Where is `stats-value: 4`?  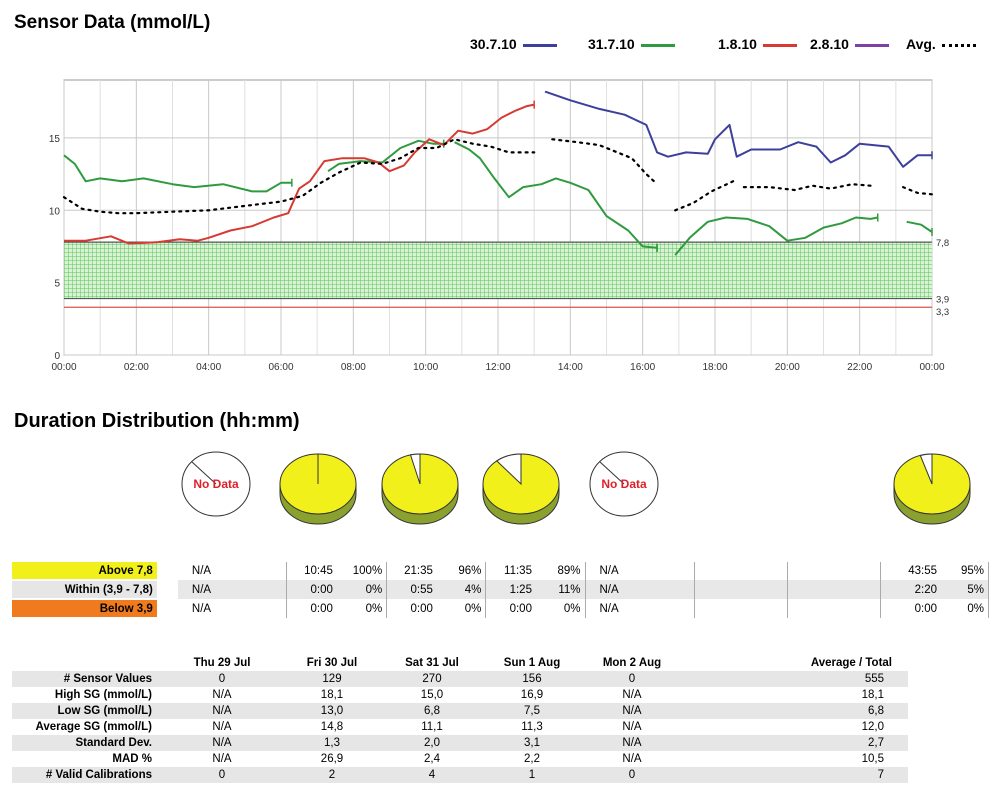
stats-value: 4 is located at coordinates (432, 775).